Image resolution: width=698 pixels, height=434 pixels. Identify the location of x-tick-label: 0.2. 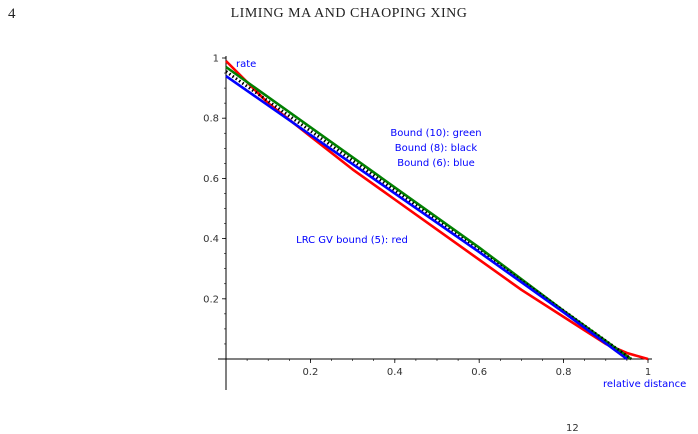
(310, 372).